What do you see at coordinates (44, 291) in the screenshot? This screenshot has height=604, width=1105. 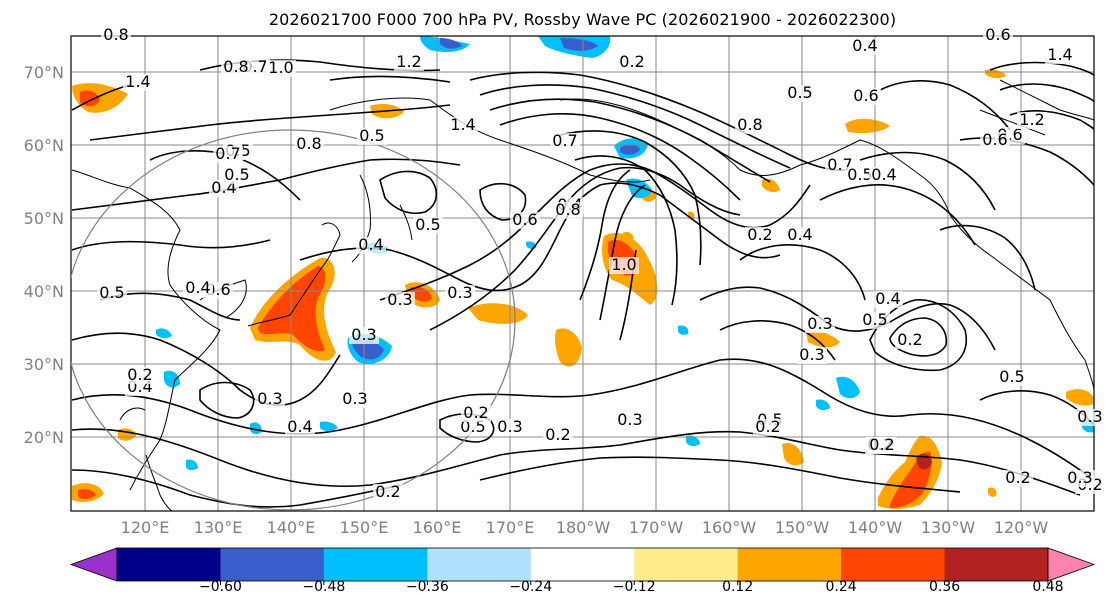 I see `lat-label: 40°N` at bounding box center [44, 291].